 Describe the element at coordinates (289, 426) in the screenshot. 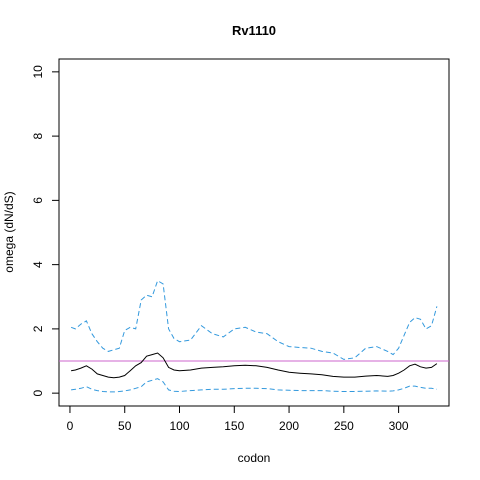

I see `x-tick-label: 200` at that location.